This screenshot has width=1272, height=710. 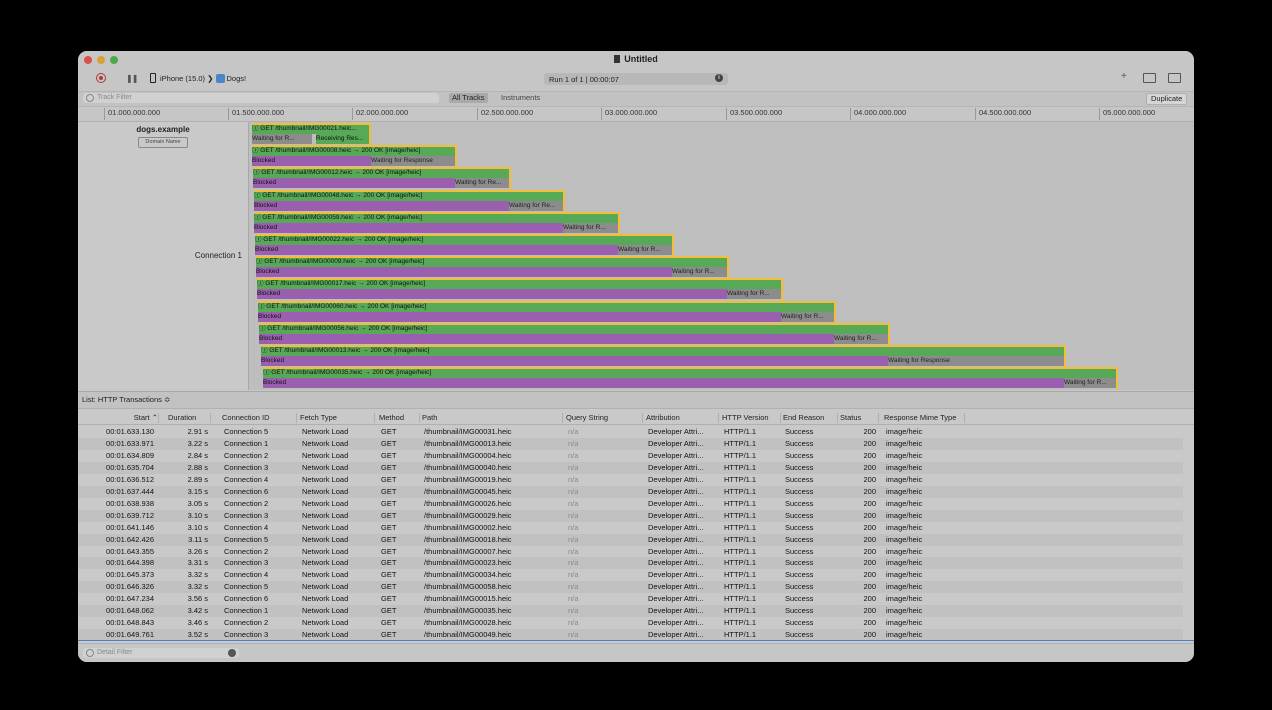 What do you see at coordinates (101, 60) in the screenshot?
I see `minimize-window-button` at bounding box center [101, 60].